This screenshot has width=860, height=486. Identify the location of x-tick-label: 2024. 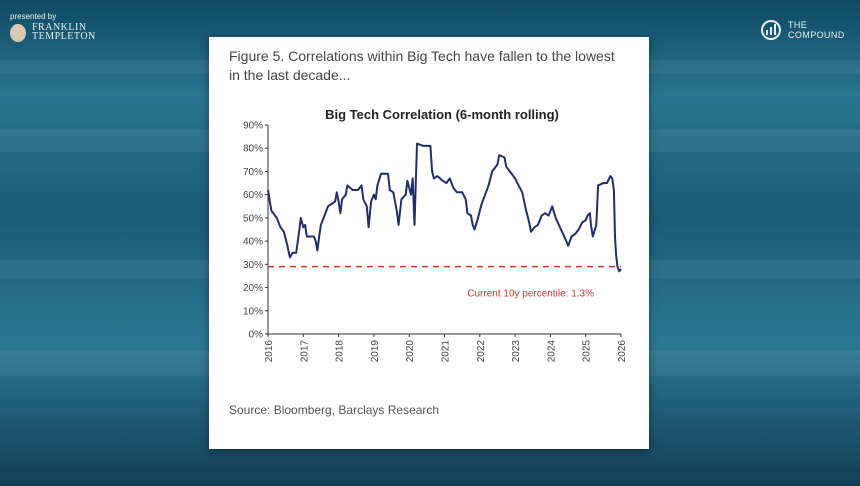
(551, 351).